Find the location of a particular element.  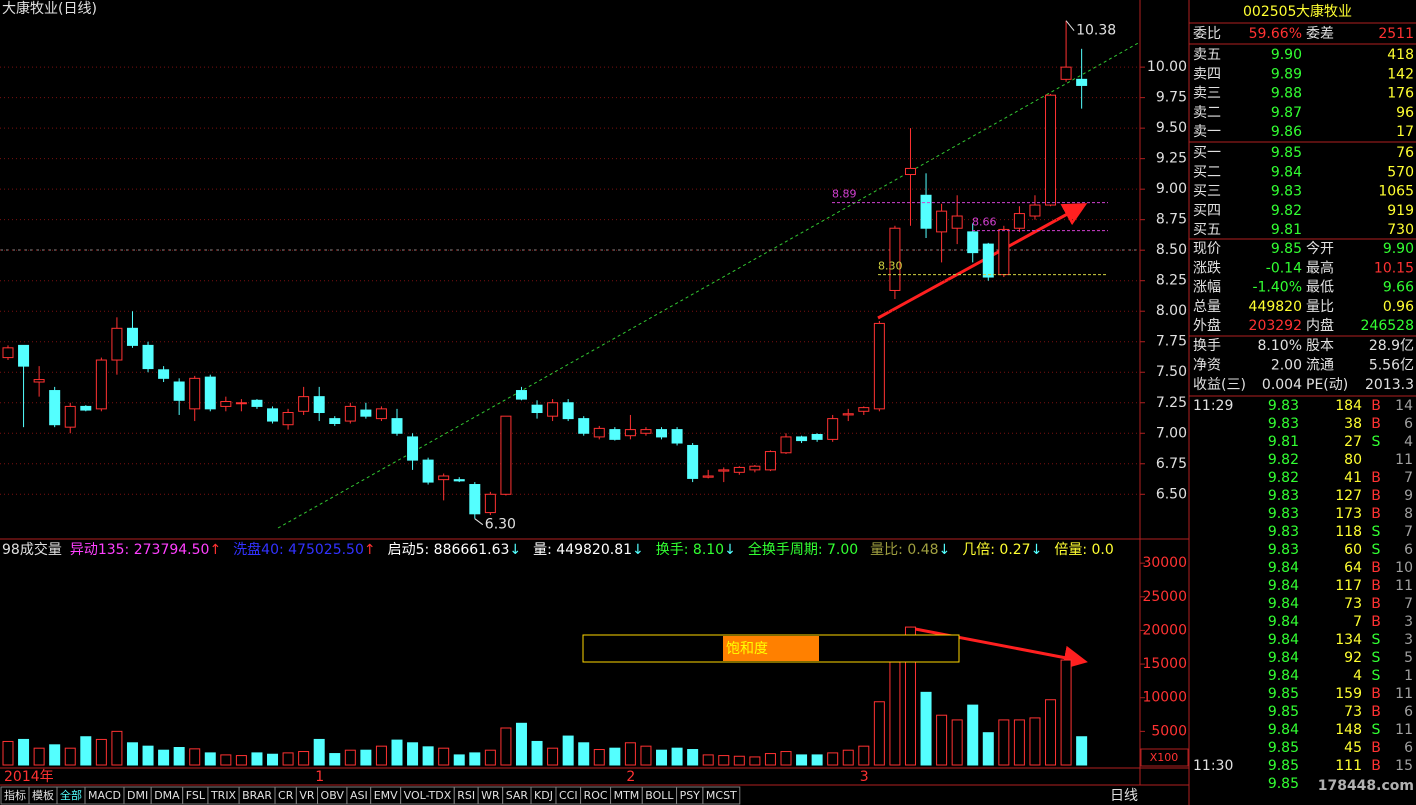

quote-value: 919 is located at coordinates (1400, 211).